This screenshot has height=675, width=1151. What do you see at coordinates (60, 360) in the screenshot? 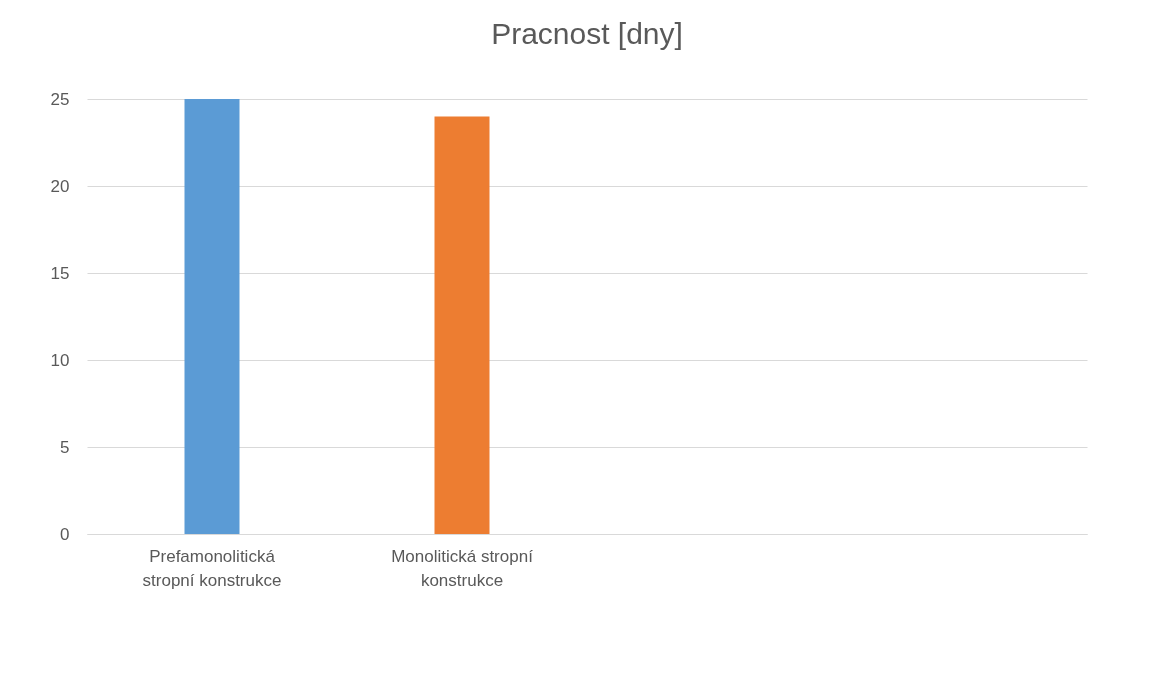
I see `y-tick-label: 10` at bounding box center [60, 360].